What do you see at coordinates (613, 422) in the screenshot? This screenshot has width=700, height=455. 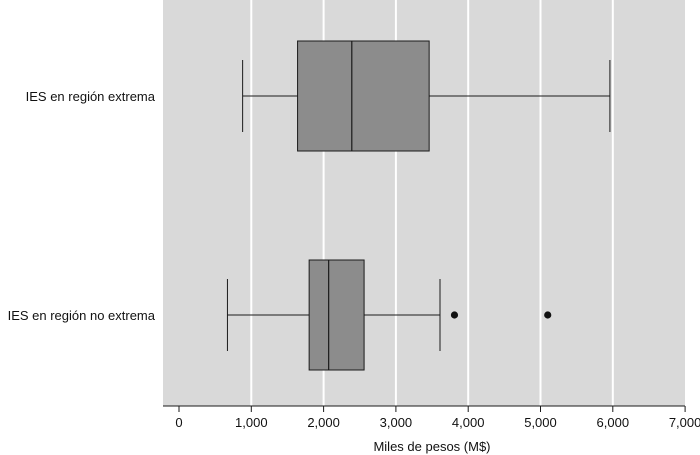 I see `x-tick-label: 6,000` at bounding box center [613, 422].